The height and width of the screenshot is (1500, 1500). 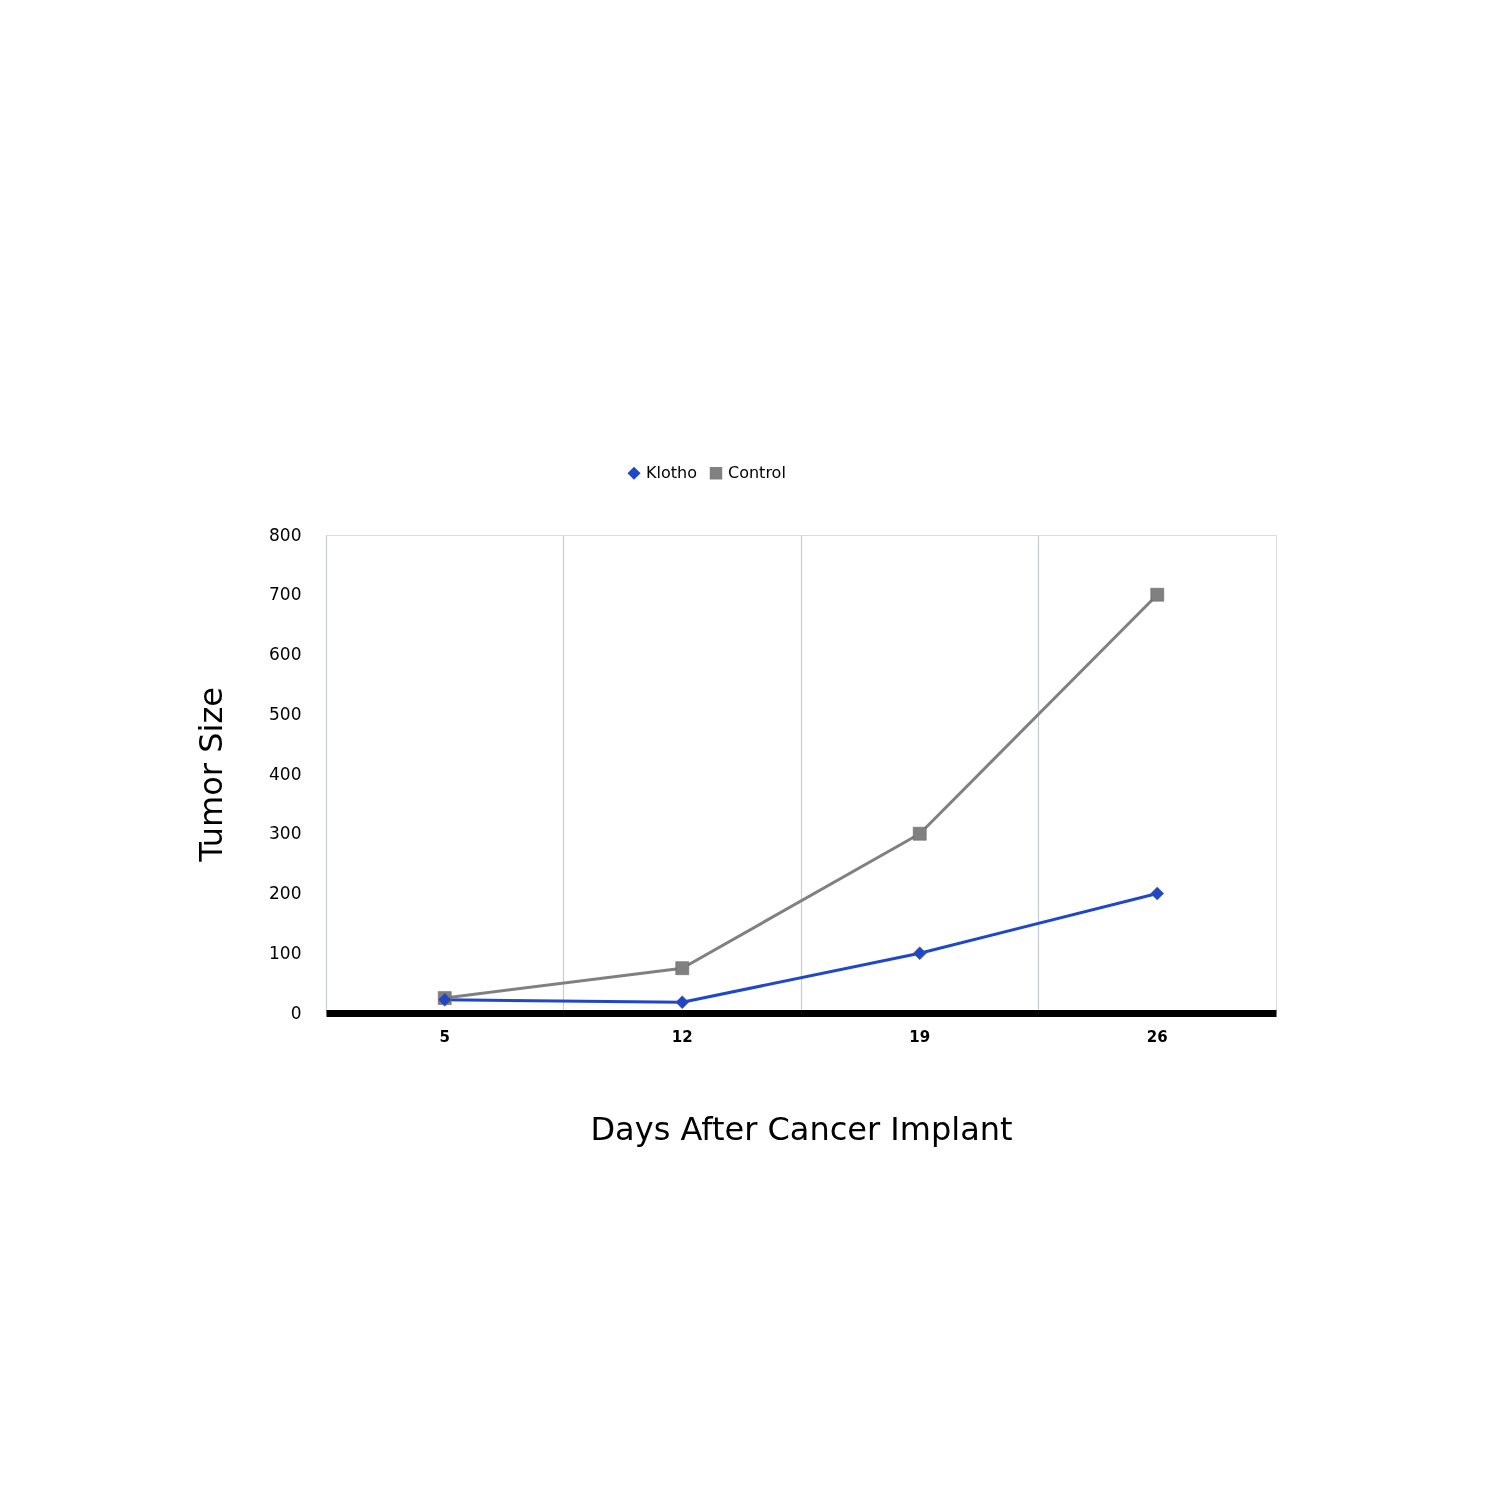 I want to click on y-tick-label: 800, so click(x=285, y=534).